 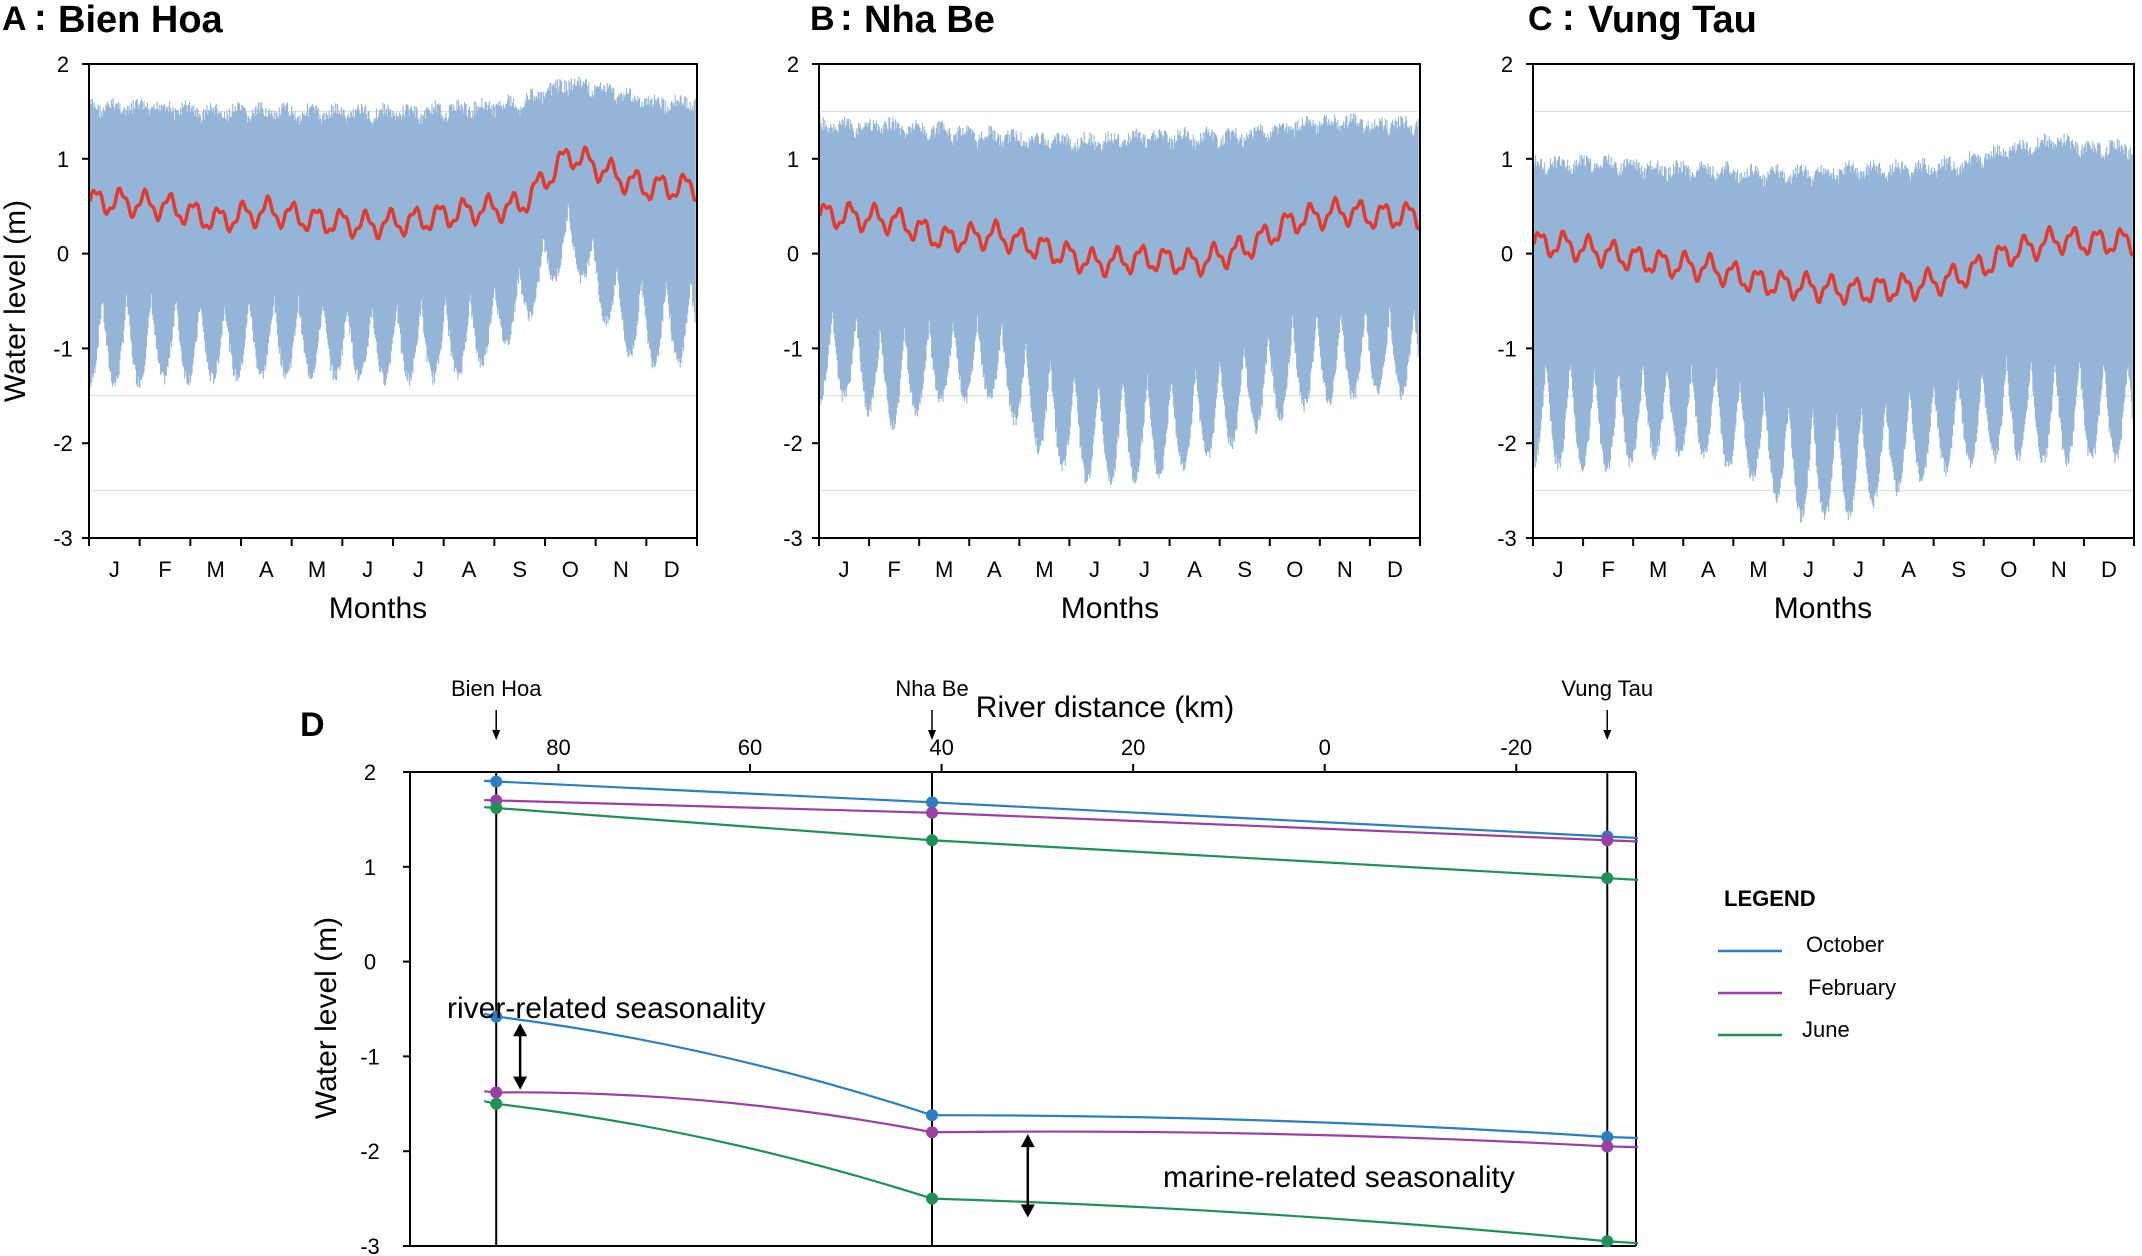 What do you see at coordinates (1119, 237) in the screenshot?
I see `panel-b-daily-mean-line` at bounding box center [1119, 237].